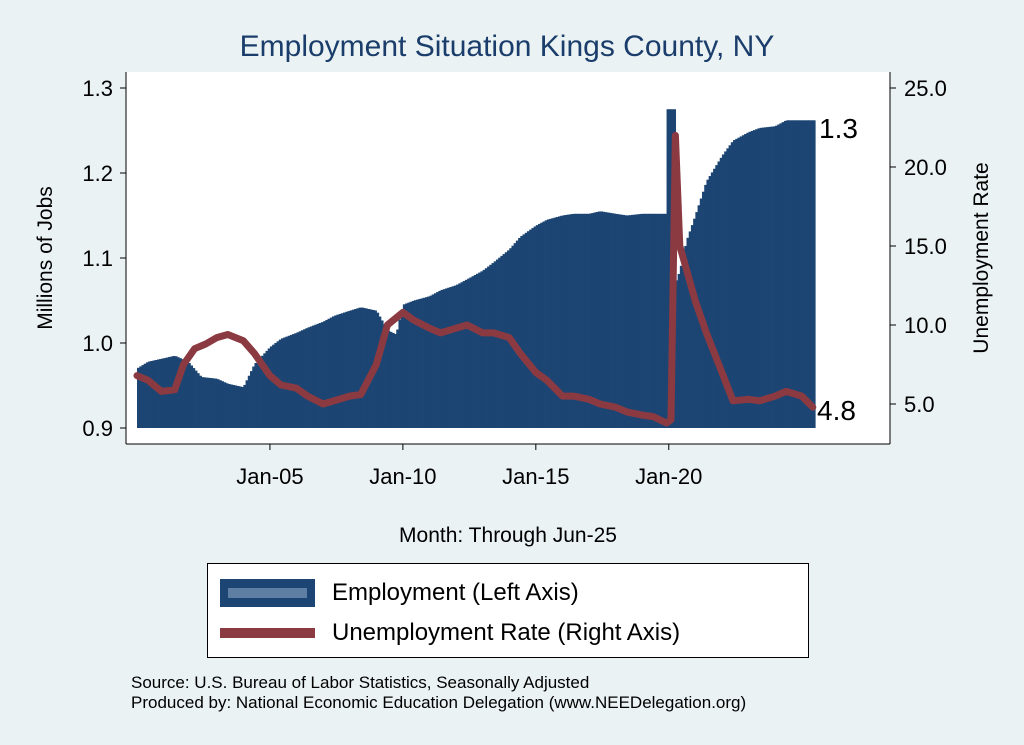 The width and height of the screenshot is (1024, 745). Describe the element at coordinates (97, 343) in the screenshot. I see `left-tick-label: 1.0` at that location.